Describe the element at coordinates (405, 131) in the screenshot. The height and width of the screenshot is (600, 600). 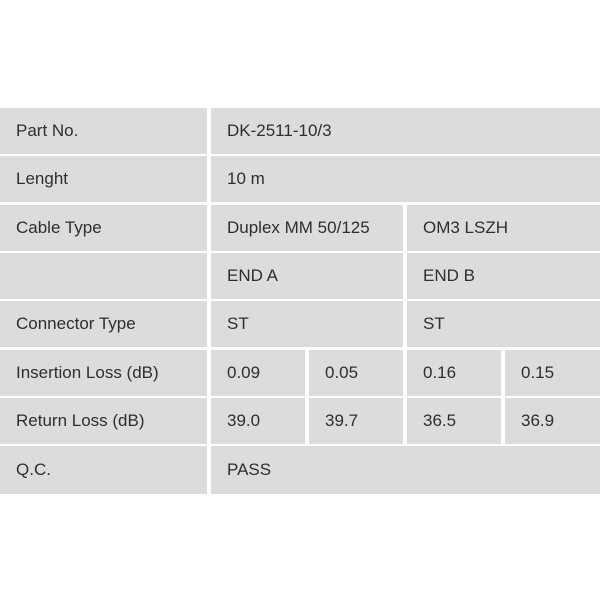
I see `part-no-value: DK-2511-10/3` at that location.